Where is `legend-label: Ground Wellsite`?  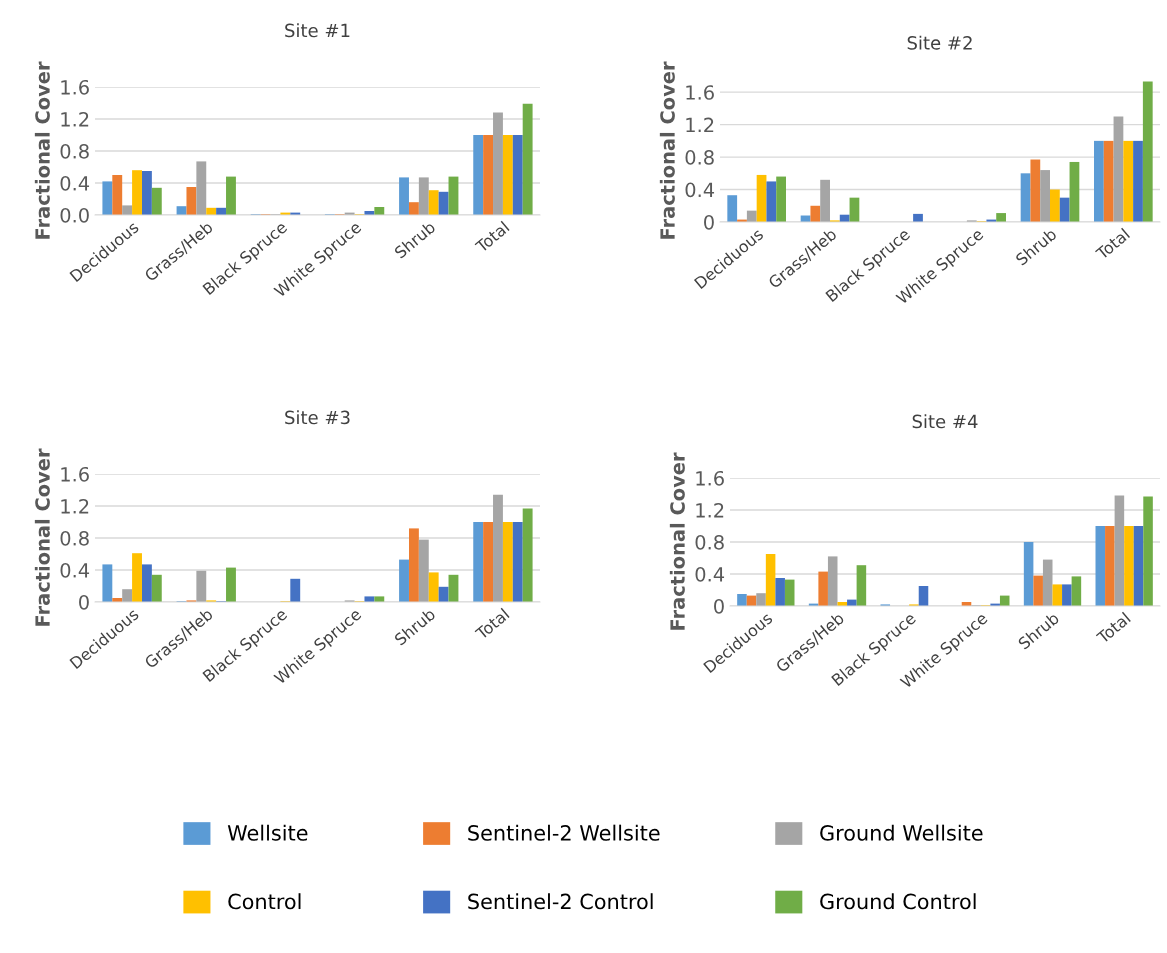
legend-label: Ground Wellsite is located at coordinates (901, 832).